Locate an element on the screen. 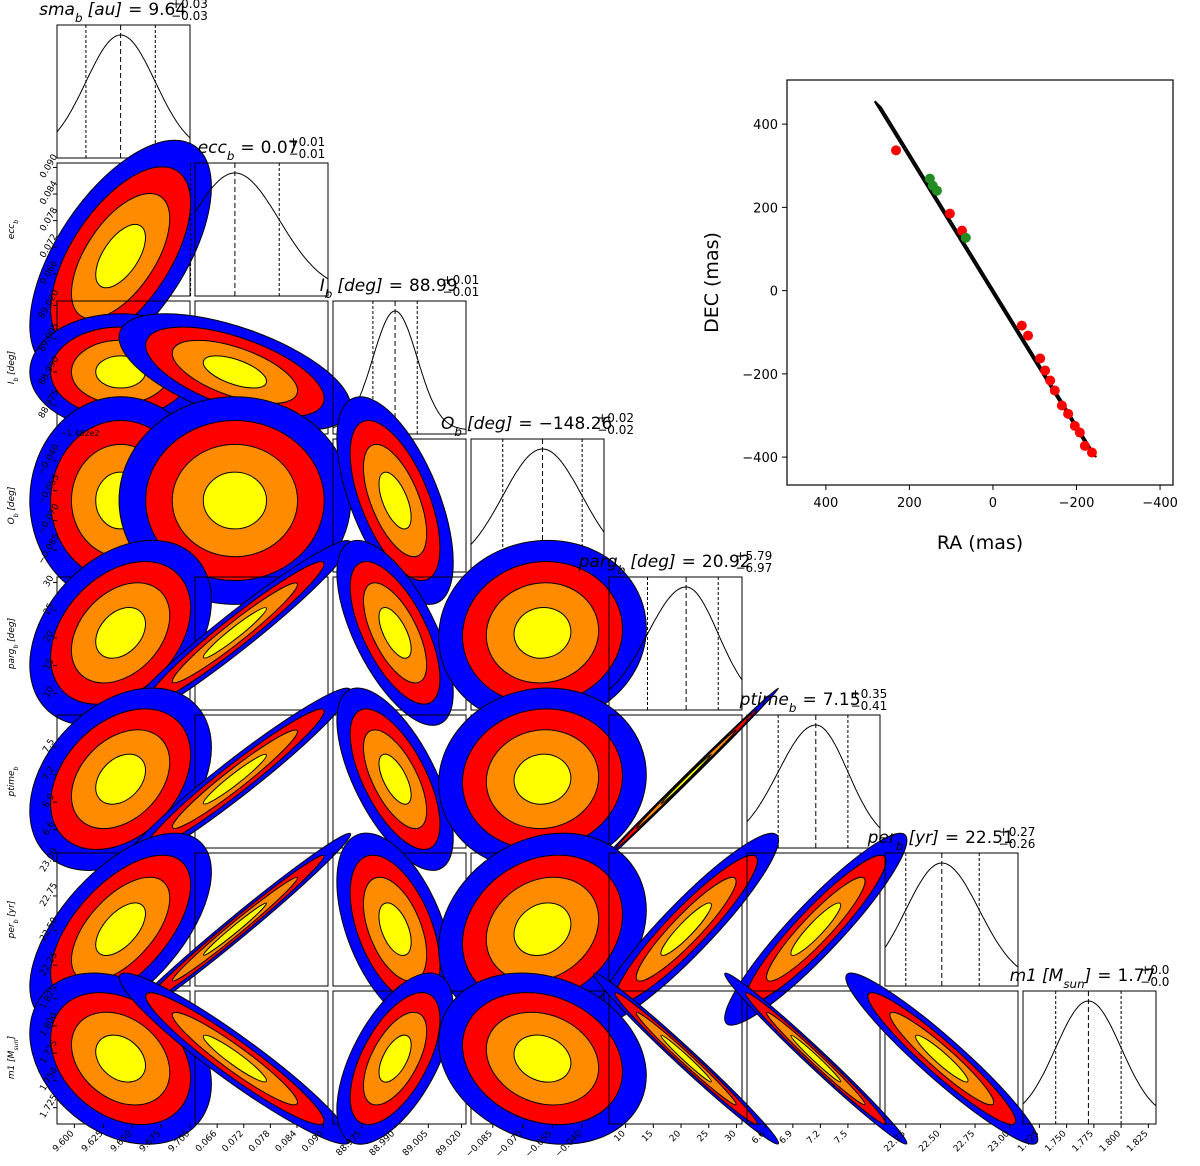 This screenshot has height=1166, width=1200. param-title: Ib [deg] = 88.99 is located at coordinates (389, 288).